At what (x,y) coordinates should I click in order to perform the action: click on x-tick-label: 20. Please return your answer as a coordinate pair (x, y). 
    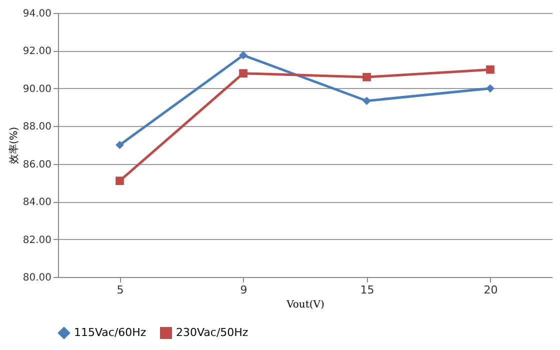
    Looking at the image, I should click on (491, 290).